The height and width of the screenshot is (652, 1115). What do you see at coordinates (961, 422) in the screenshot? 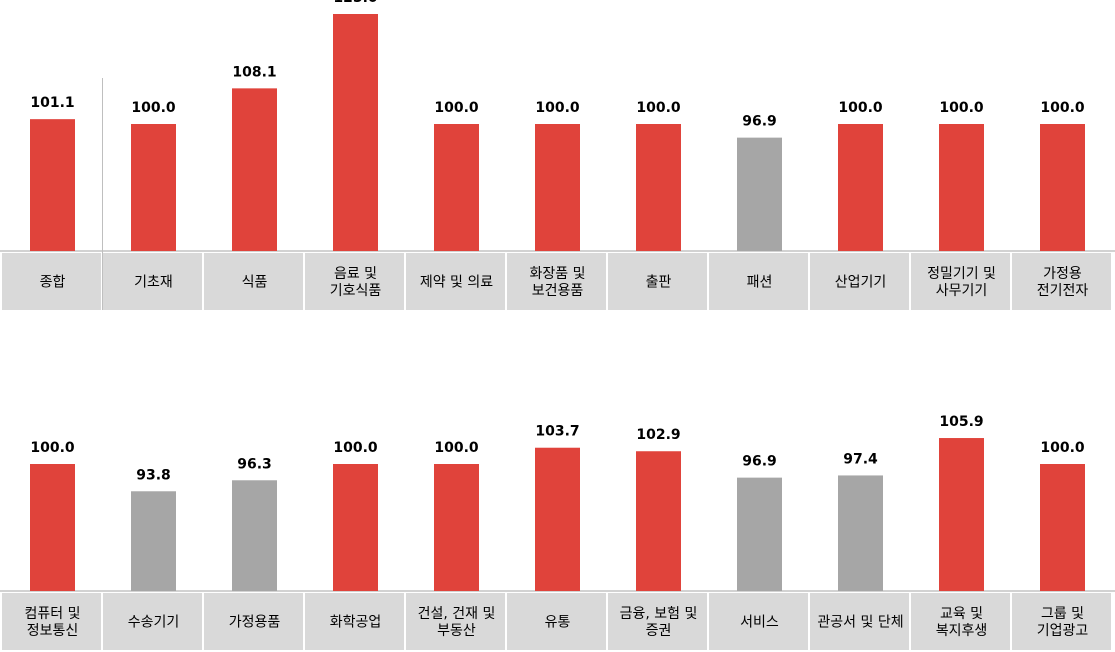
I see `data-label: 105.9` at bounding box center [961, 422].